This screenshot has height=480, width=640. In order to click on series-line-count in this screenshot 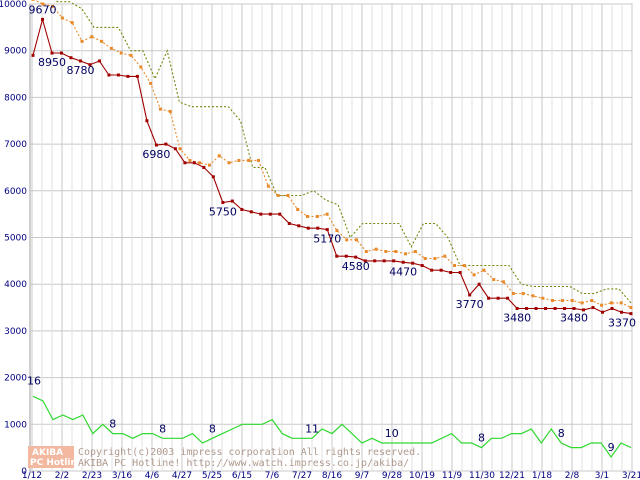, I will do `click(332, 427)`.